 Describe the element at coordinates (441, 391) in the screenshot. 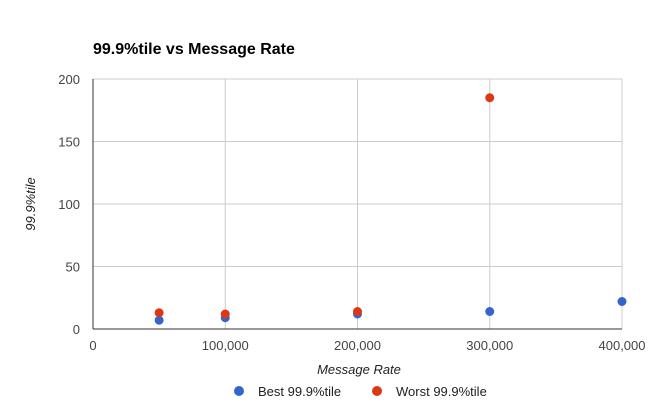

I see `legend-label: Worst 99.9%tile` at that location.